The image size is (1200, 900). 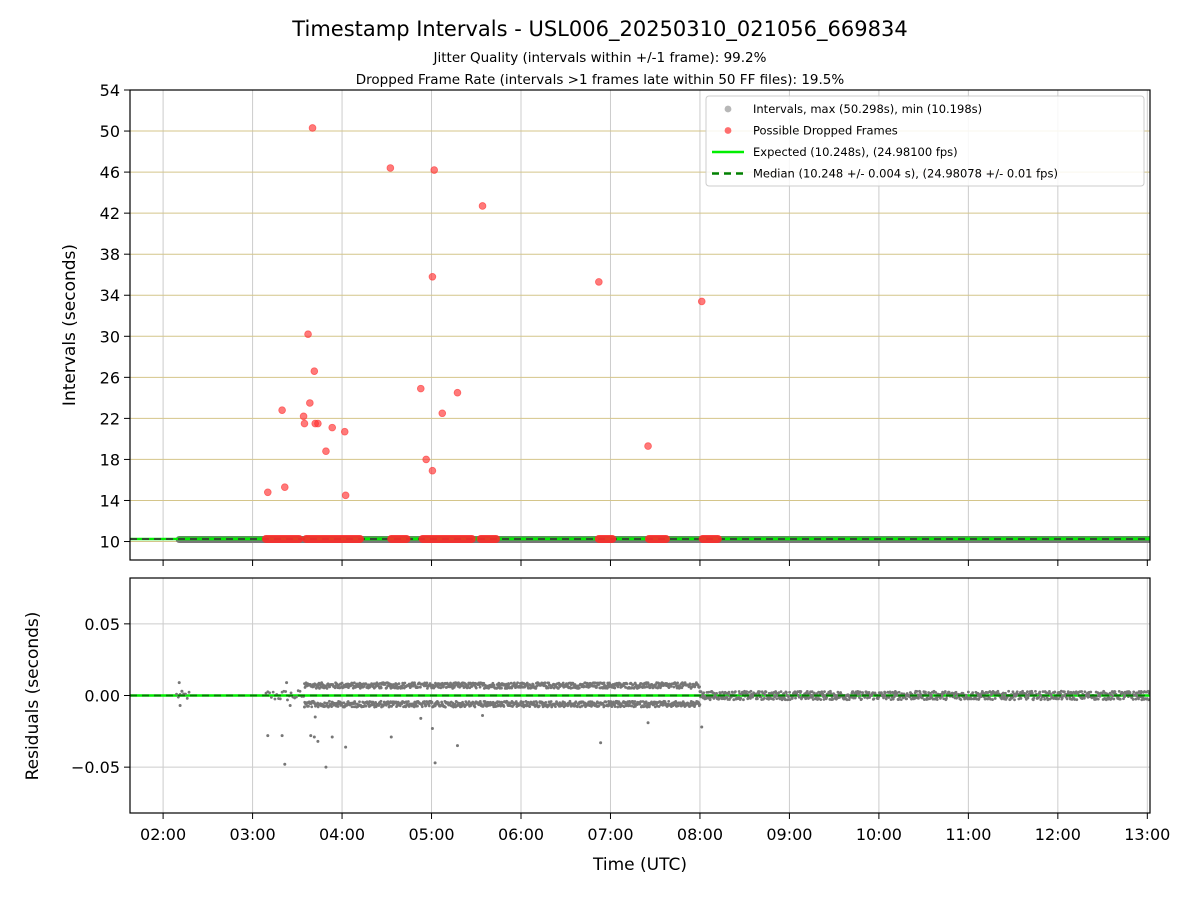 What do you see at coordinates (163, 834) in the screenshot?
I see `xtick-label-0: 02:00` at bounding box center [163, 834].